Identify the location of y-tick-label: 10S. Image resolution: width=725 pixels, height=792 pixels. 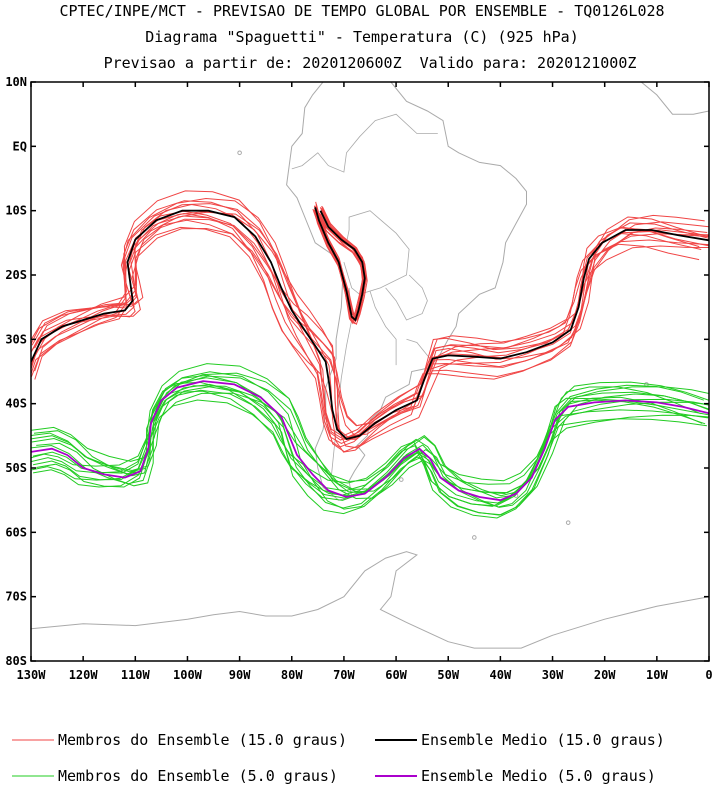
(16, 211).